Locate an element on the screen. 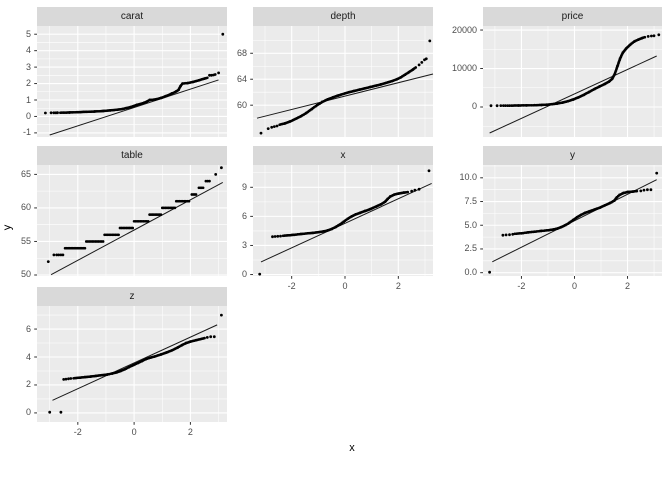  y-tick-label: -1 is located at coordinates (26, 132).